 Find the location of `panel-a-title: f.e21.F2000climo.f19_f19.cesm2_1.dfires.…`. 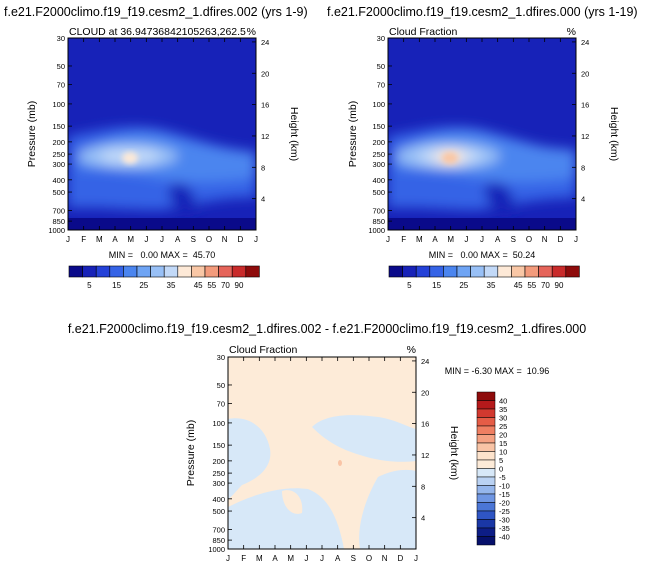

panel-a-title: f.e21.F2000climo.f19_f19.cesm2_1.dfires.… is located at coordinates (156, 12).